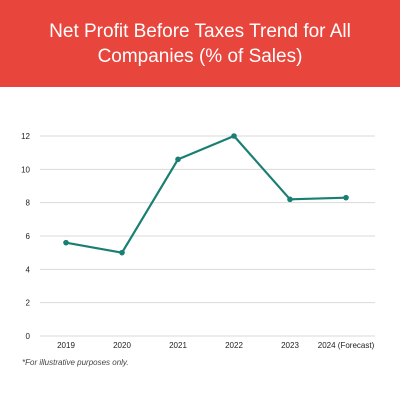 The width and height of the screenshot is (400, 400). I want to click on x-tick-label: 2020, so click(122, 345).